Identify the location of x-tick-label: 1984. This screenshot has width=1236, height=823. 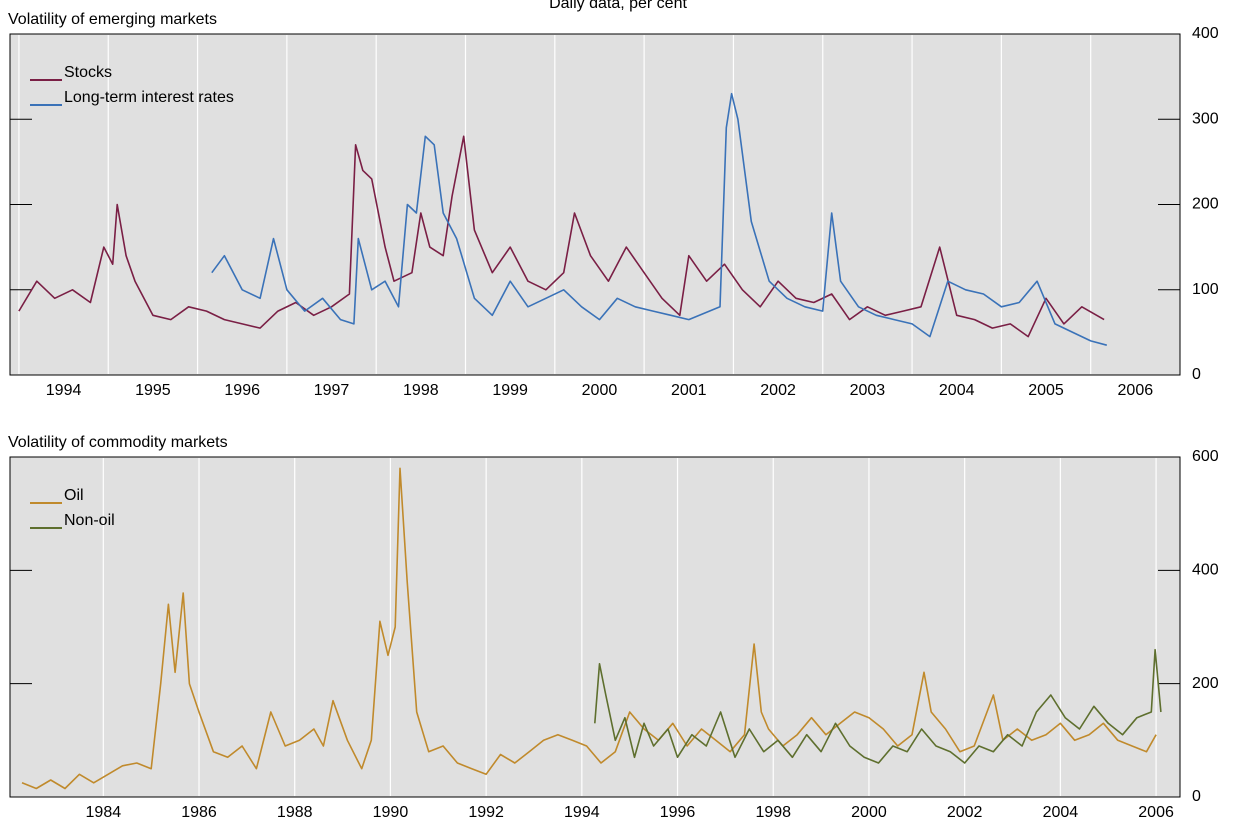
(104, 812).